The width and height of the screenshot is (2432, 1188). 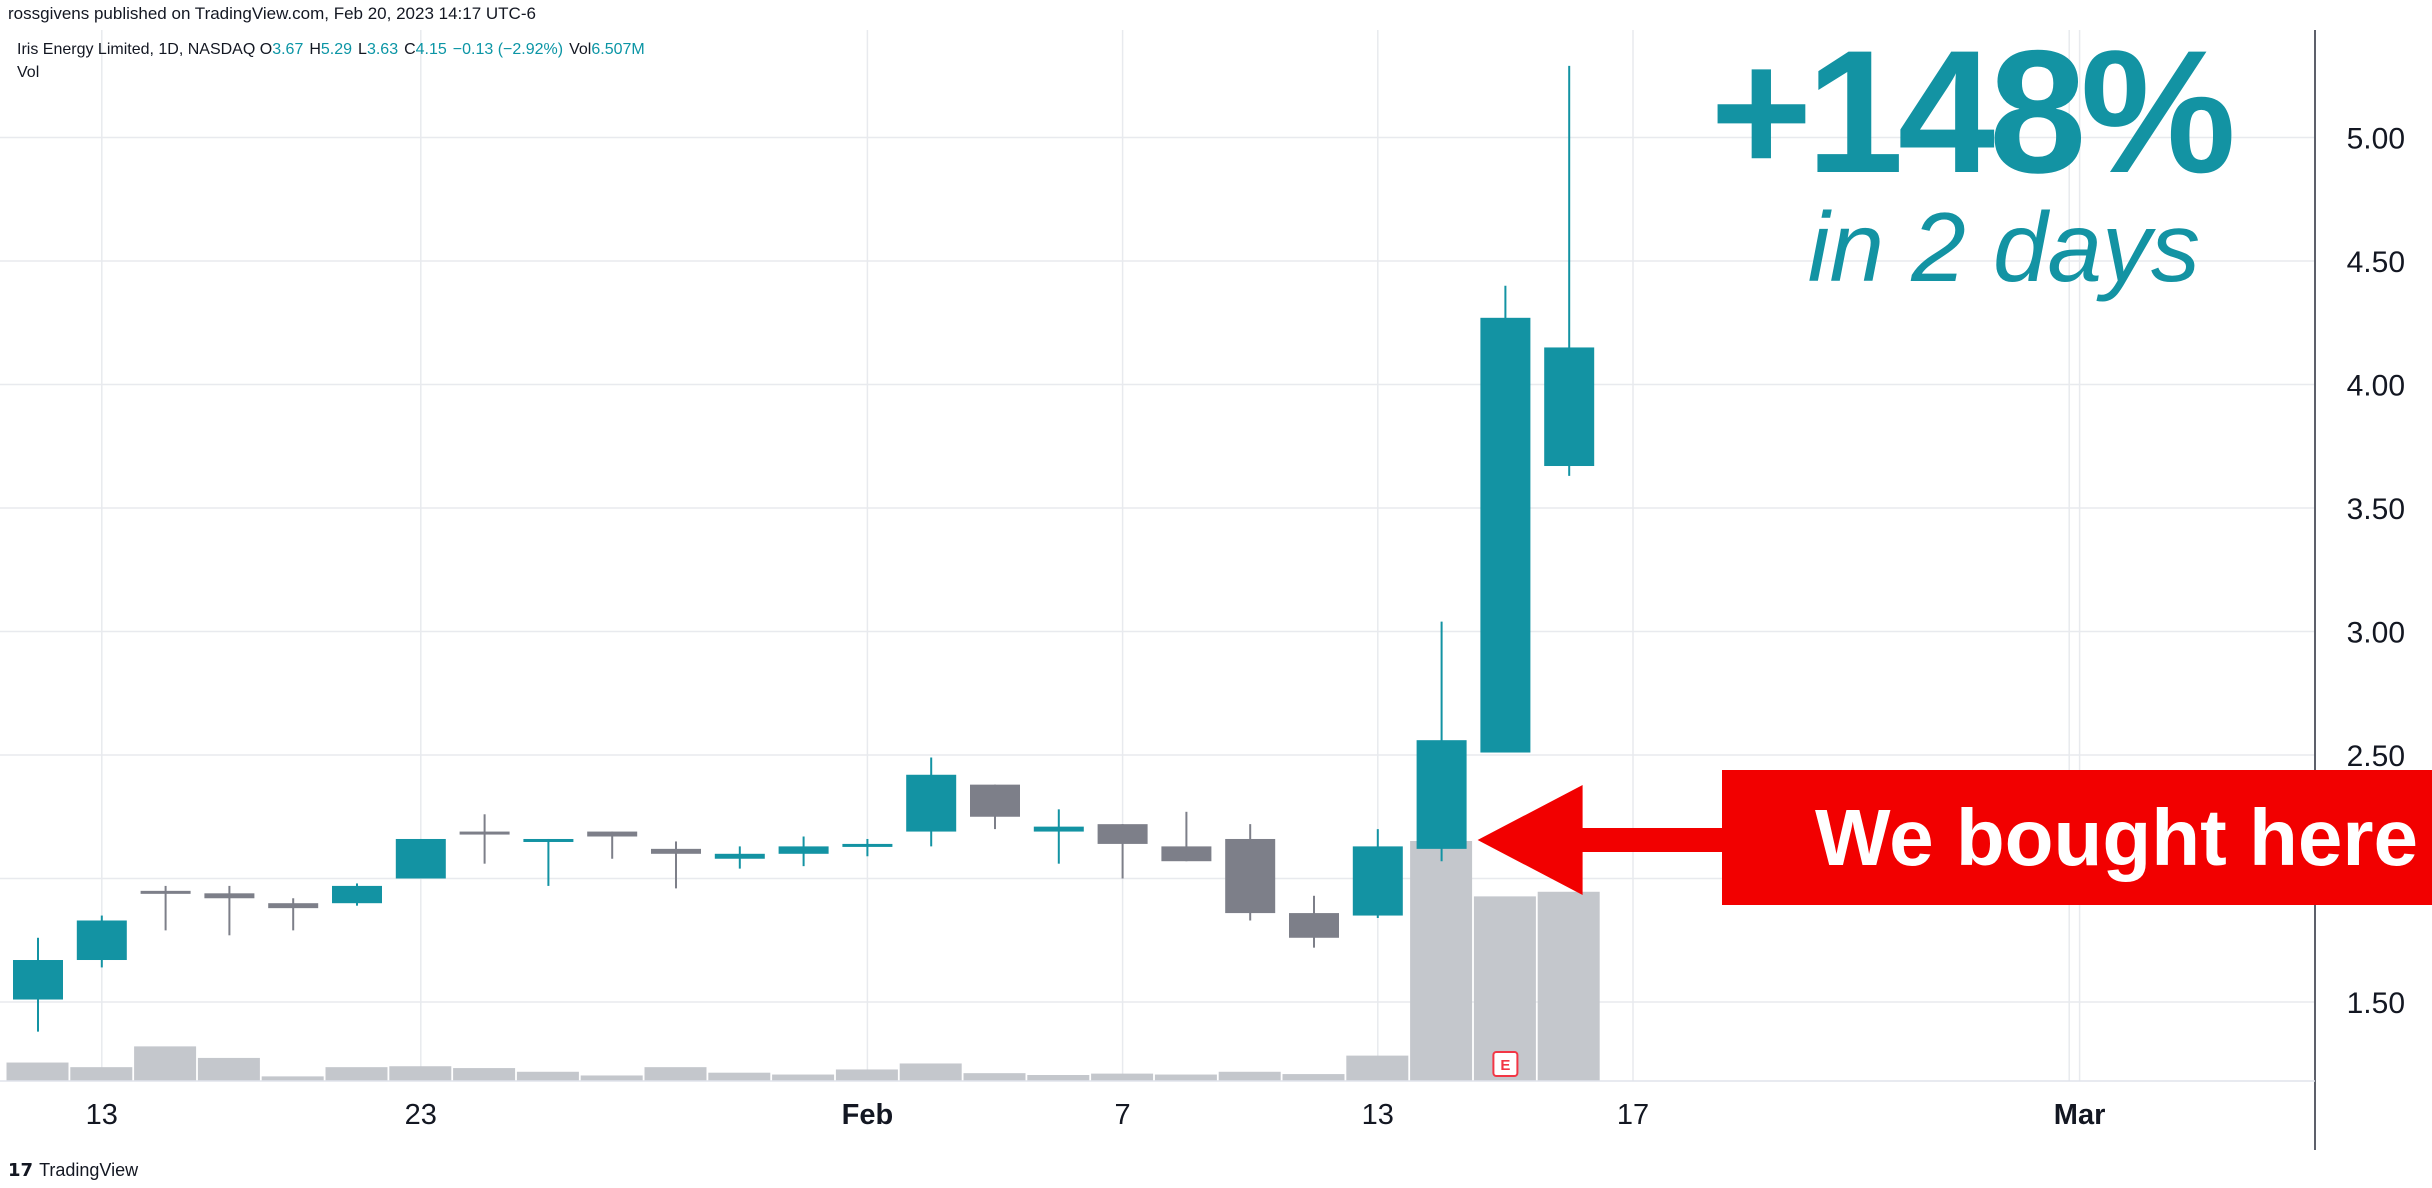 What do you see at coordinates (1973, 112) in the screenshot?
I see `gain-headline: +148%` at bounding box center [1973, 112].